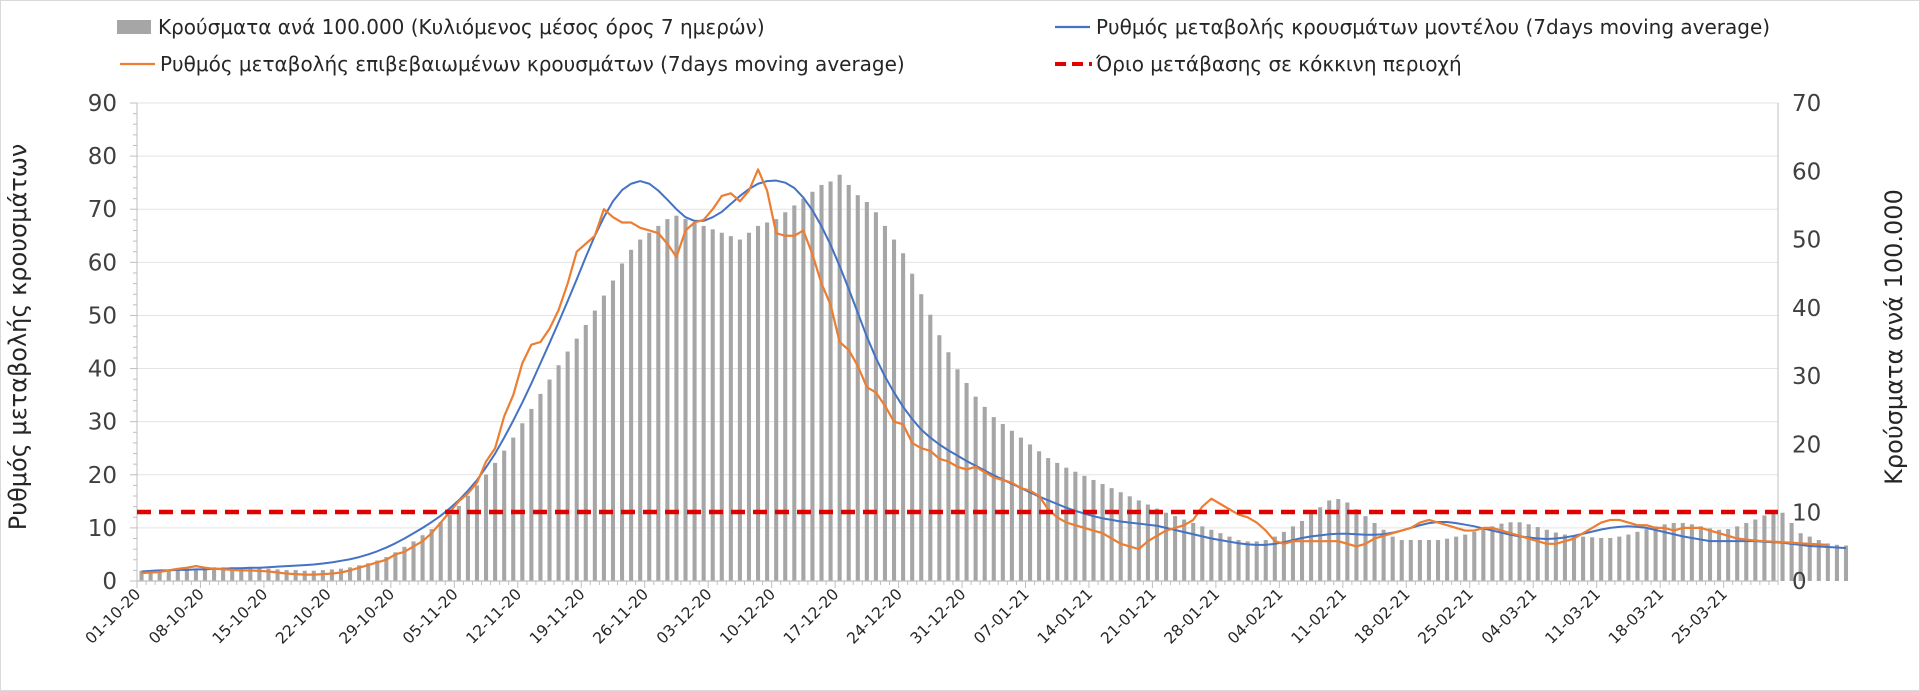 This screenshot has height=691, width=1920. Describe the element at coordinates (102, 423) in the screenshot. I see `left-tick-label-3: 30` at that location.